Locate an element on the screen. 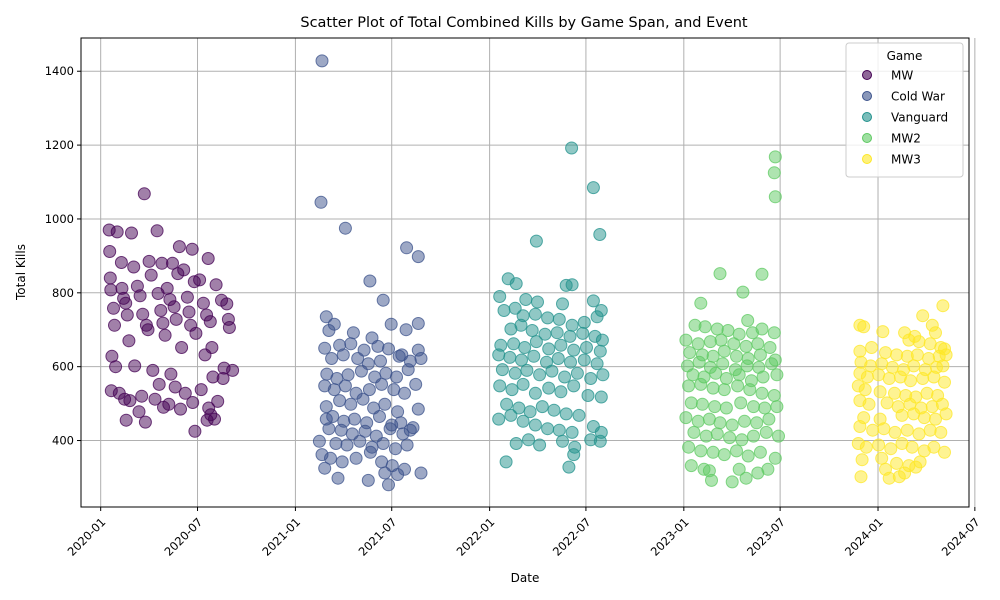  x-tick: 2022-07 is located at coordinates (572, 533).